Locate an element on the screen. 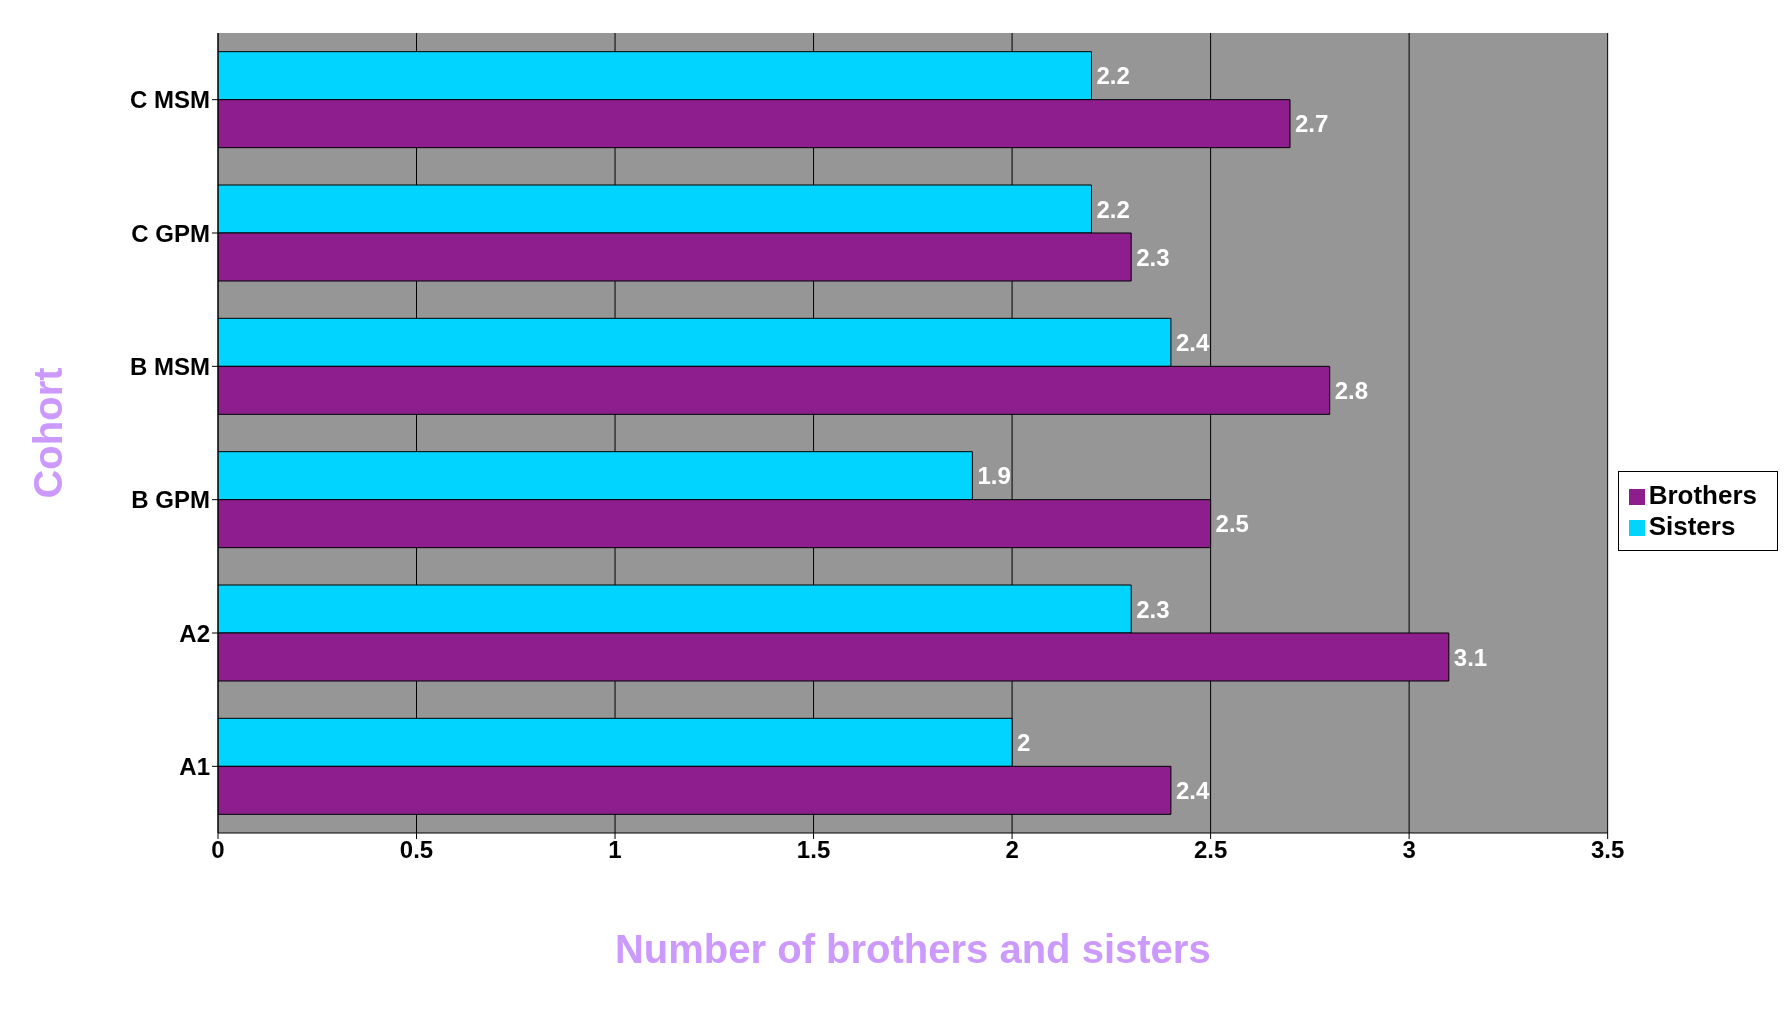 The image size is (1789, 1026). x-tick-label: 1 is located at coordinates (615, 850).